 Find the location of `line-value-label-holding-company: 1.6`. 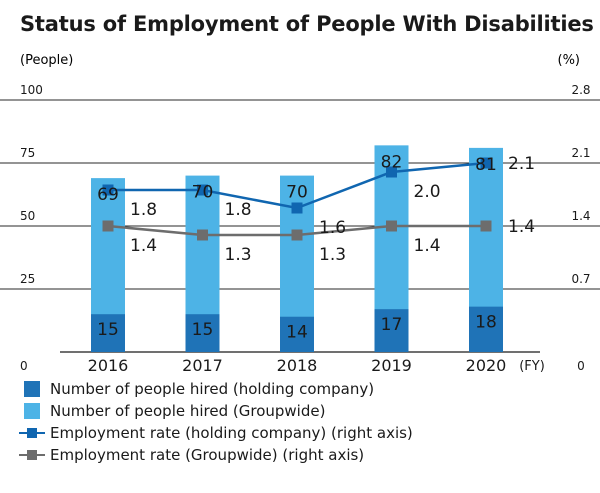

line-value-label-holding-company: 1.6 is located at coordinates (332, 228).